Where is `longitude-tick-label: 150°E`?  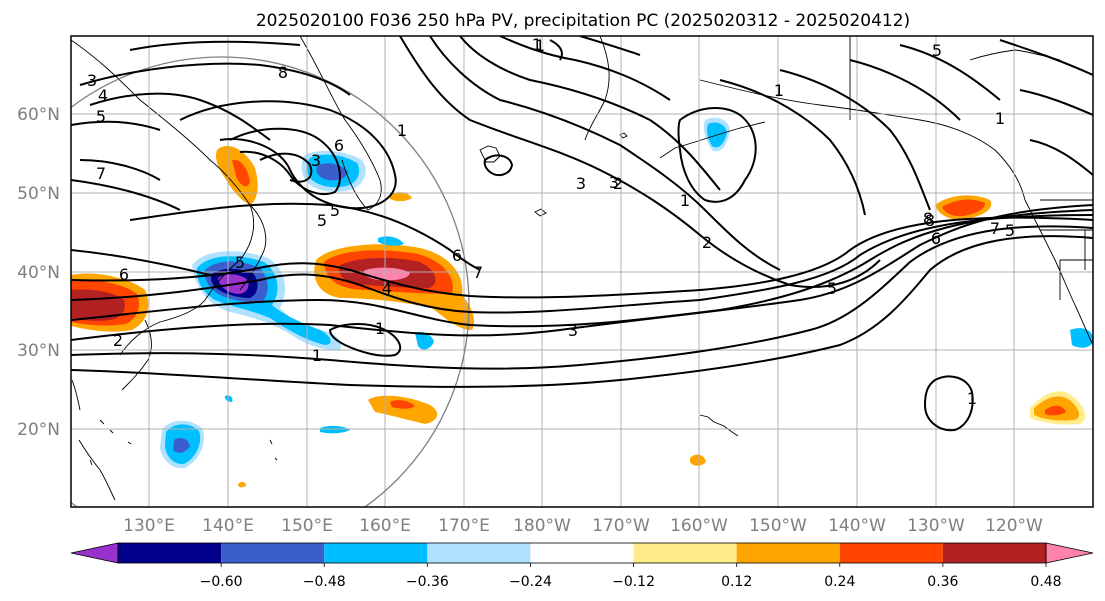 longitude-tick-label: 150°E is located at coordinates (307, 526).